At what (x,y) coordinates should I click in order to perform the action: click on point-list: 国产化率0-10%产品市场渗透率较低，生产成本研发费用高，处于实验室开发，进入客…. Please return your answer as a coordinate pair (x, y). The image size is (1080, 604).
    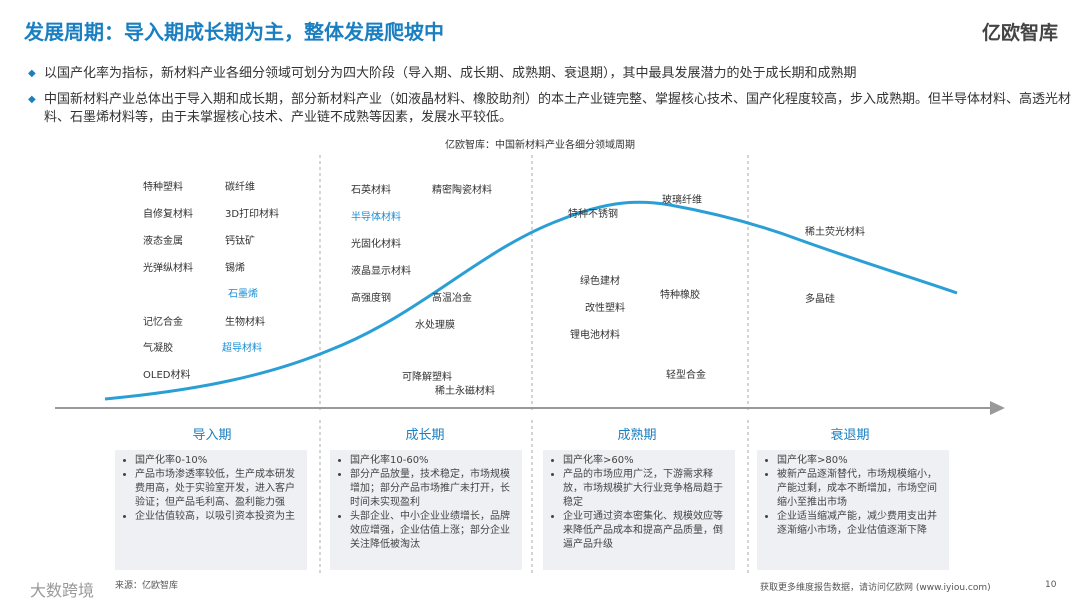
    Looking at the image, I should click on (211, 489).